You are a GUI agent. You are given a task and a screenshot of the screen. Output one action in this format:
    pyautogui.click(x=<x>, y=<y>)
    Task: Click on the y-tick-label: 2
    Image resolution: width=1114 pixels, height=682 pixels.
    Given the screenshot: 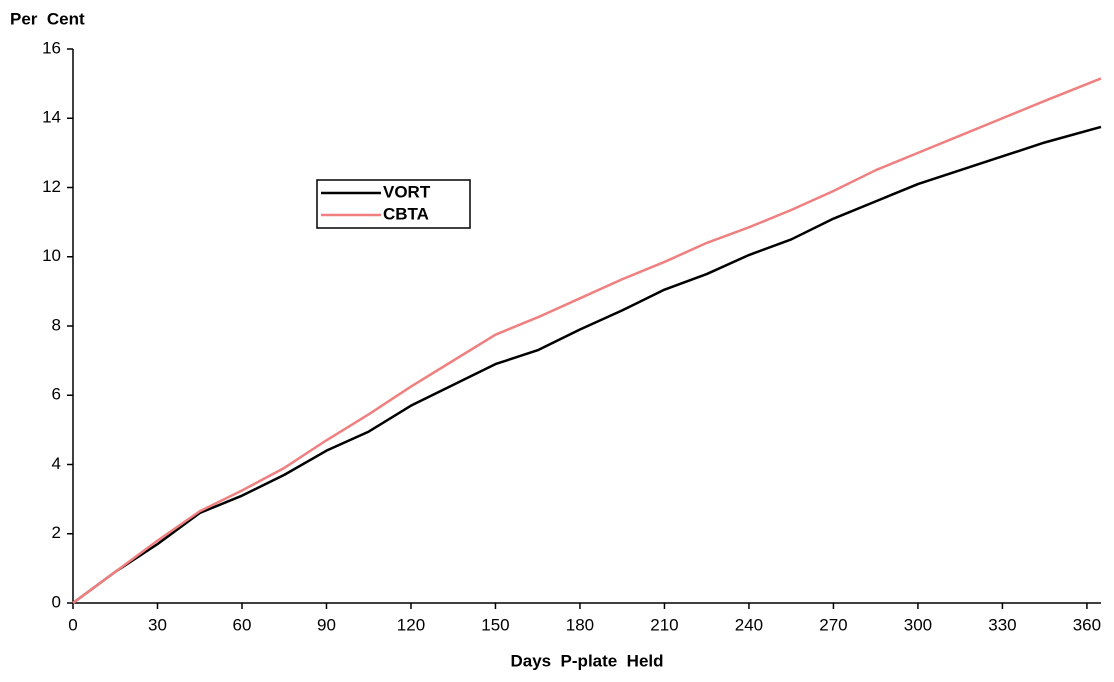 What is the action you would take?
    pyautogui.click(x=56, y=532)
    